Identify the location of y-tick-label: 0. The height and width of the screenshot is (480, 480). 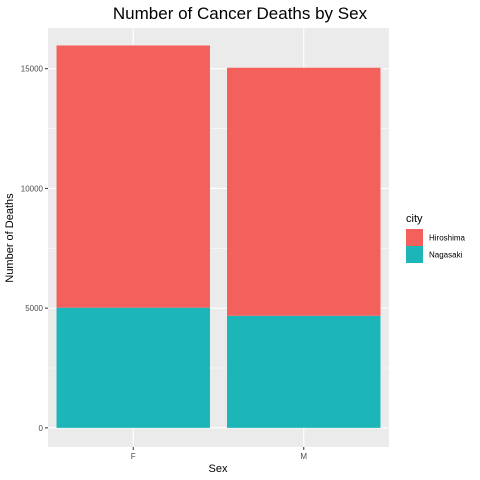
(41, 428).